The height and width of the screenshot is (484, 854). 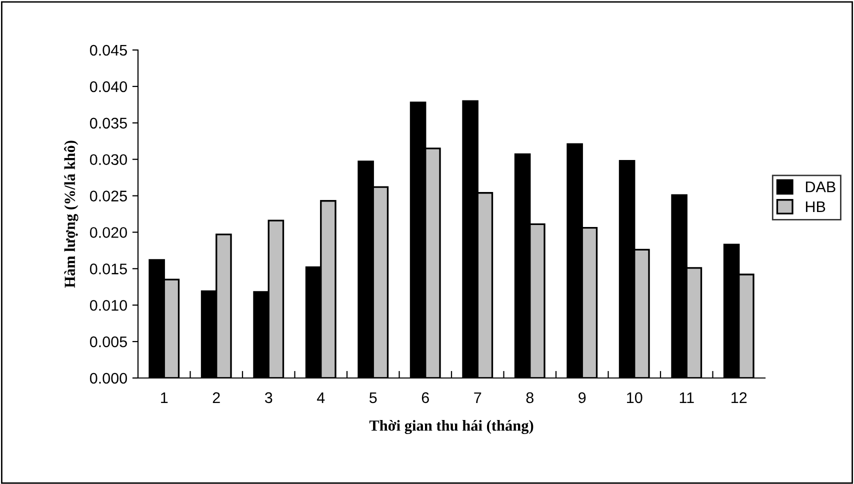 I want to click on x-tick-label: 8, so click(x=530, y=398).